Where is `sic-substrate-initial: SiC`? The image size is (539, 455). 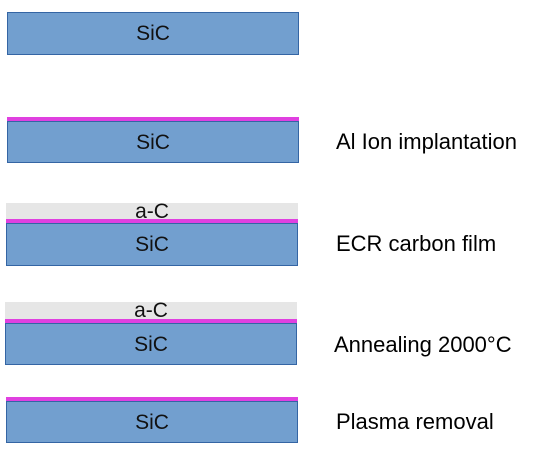 sic-substrate-initial: SiC is located at coordinates (153, 33).